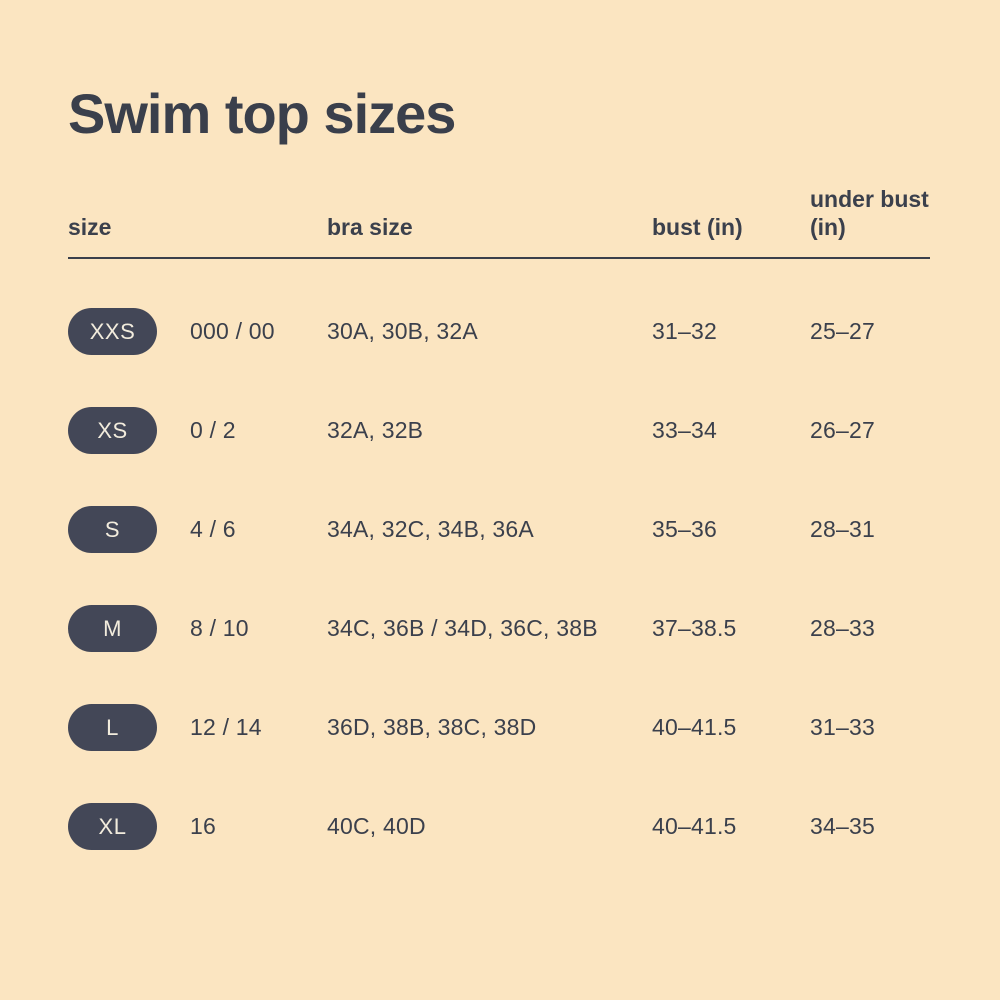  I want to click on size-badge-xs: XS, so click(112, 431).